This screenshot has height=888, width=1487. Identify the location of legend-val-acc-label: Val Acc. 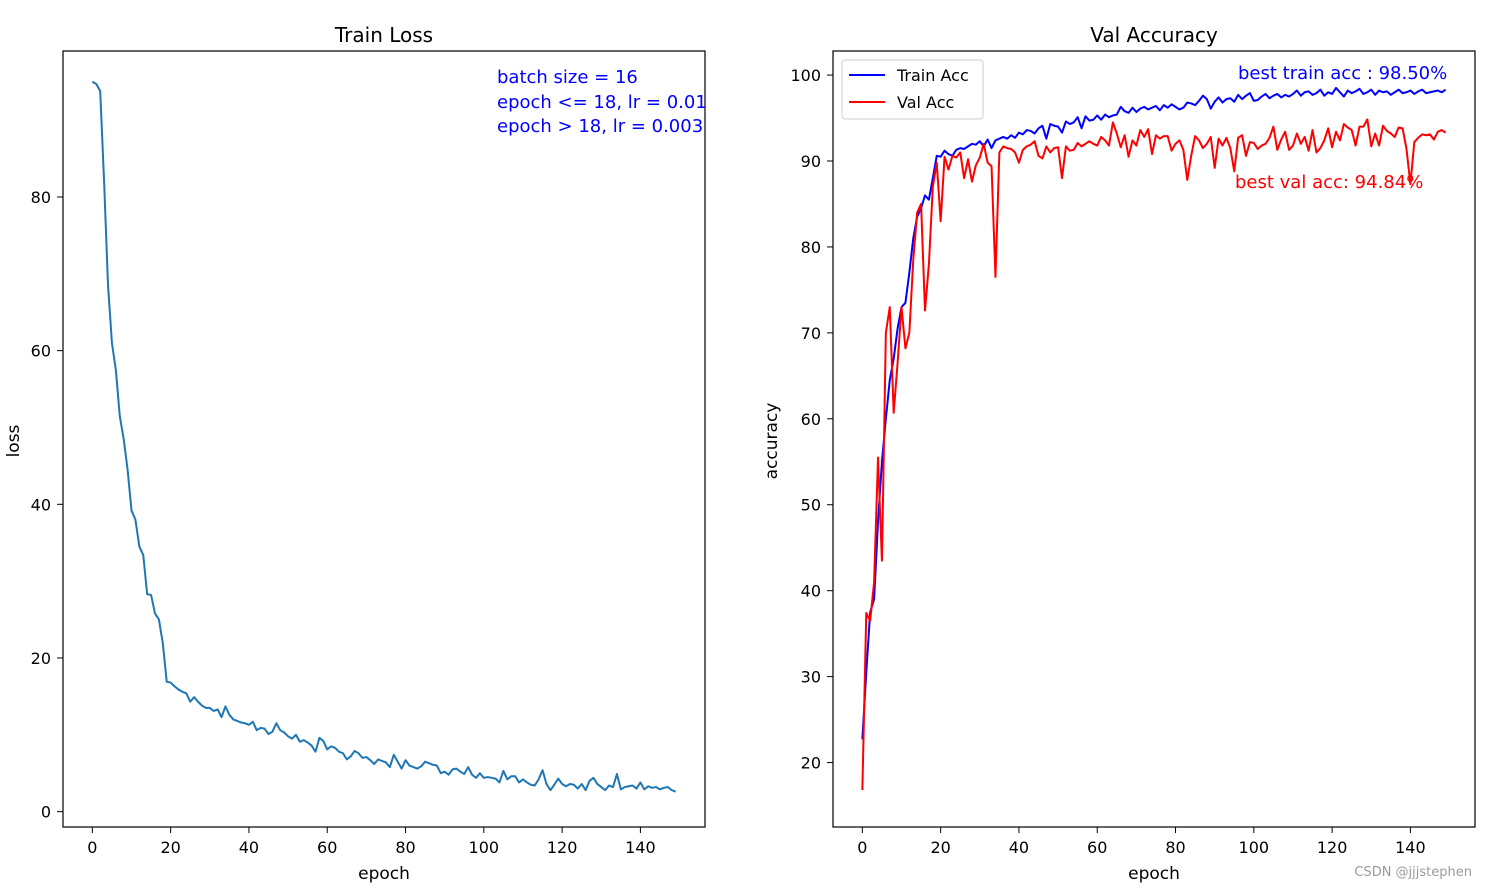
(925, 102).